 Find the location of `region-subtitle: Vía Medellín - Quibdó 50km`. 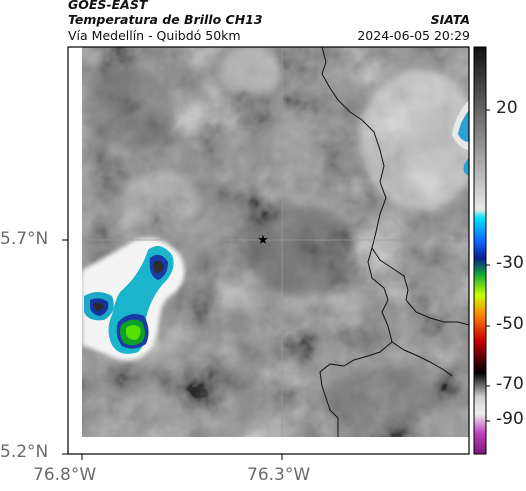

region-subtitle: Vía Medellín - Quibdó 50km is located at coordinates (154, 35).